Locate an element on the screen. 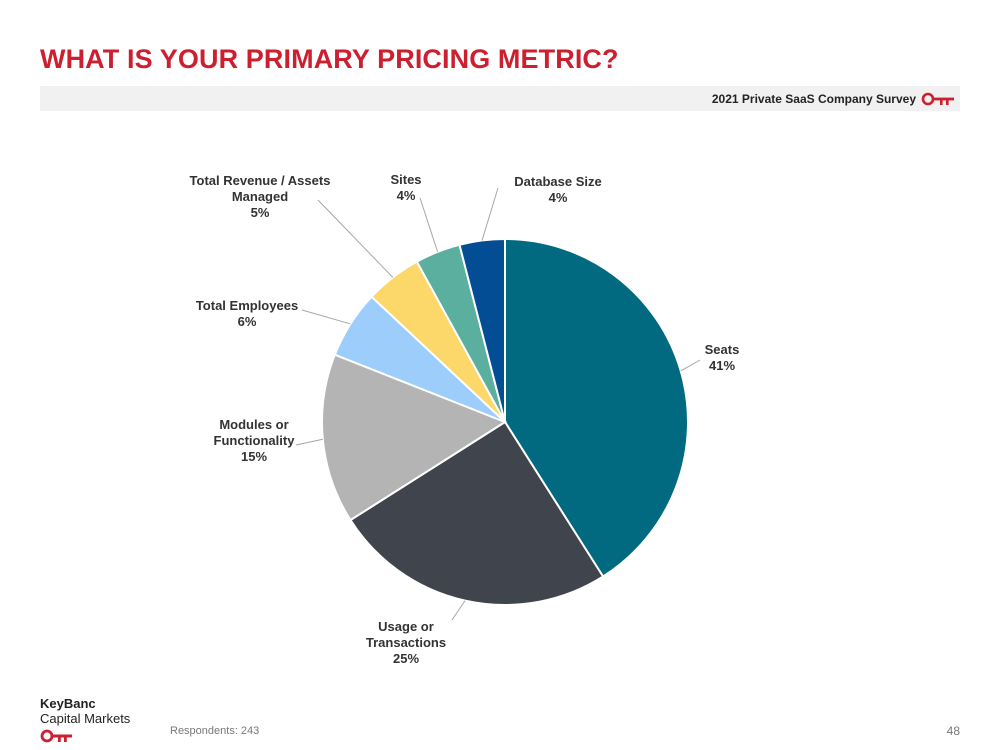 The image size is (1000, 750). data-label-database-size: Database Size 4% is located at coordinates (557, 189).